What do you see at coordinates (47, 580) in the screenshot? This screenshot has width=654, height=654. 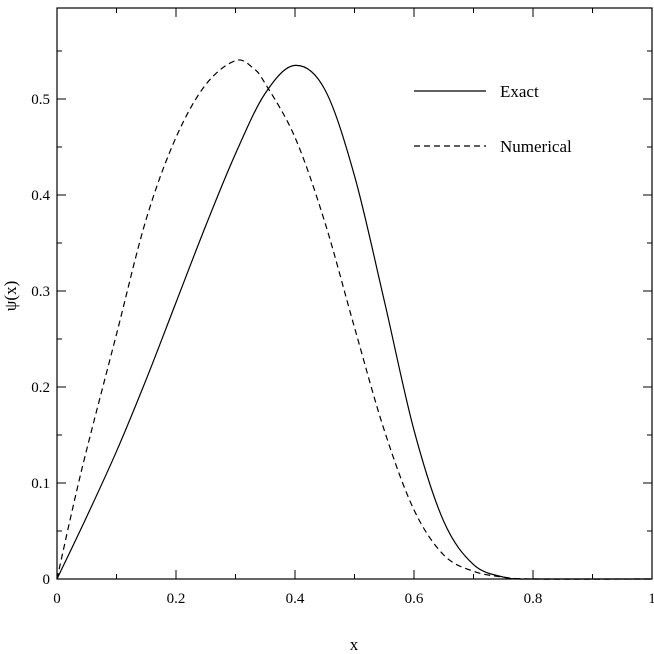 I see `y-tick-label: 0` at bounding box center [47, 580].